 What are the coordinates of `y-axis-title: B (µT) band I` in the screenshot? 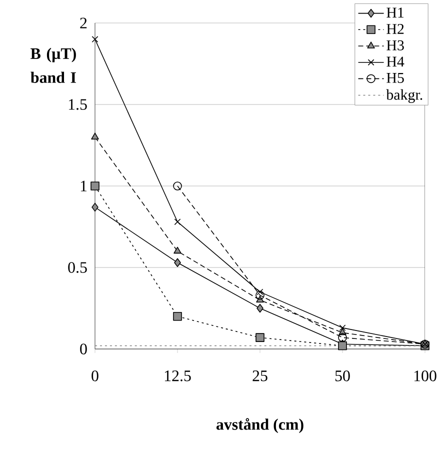 It's located at (53, 65).